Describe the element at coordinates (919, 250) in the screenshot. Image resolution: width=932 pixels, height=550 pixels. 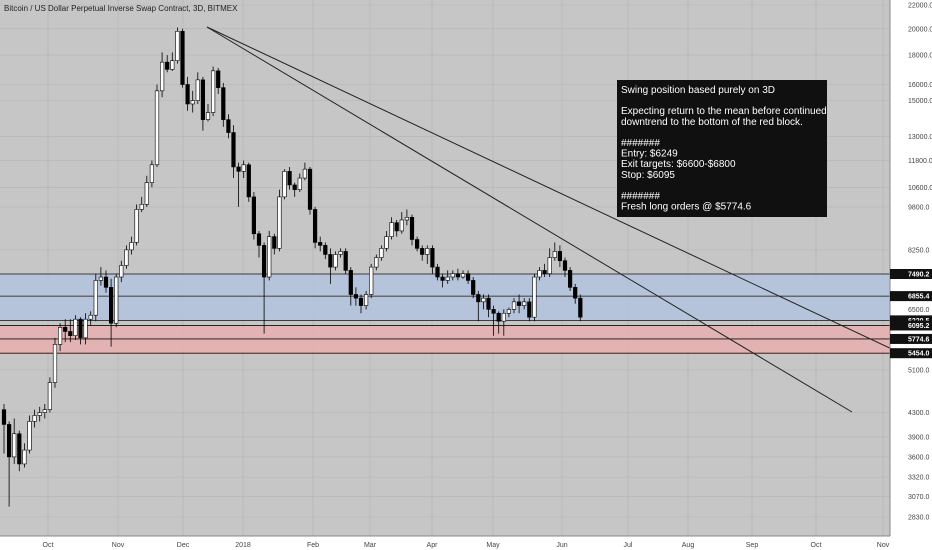
I see `y-tick-label: 8250.0` at that location.